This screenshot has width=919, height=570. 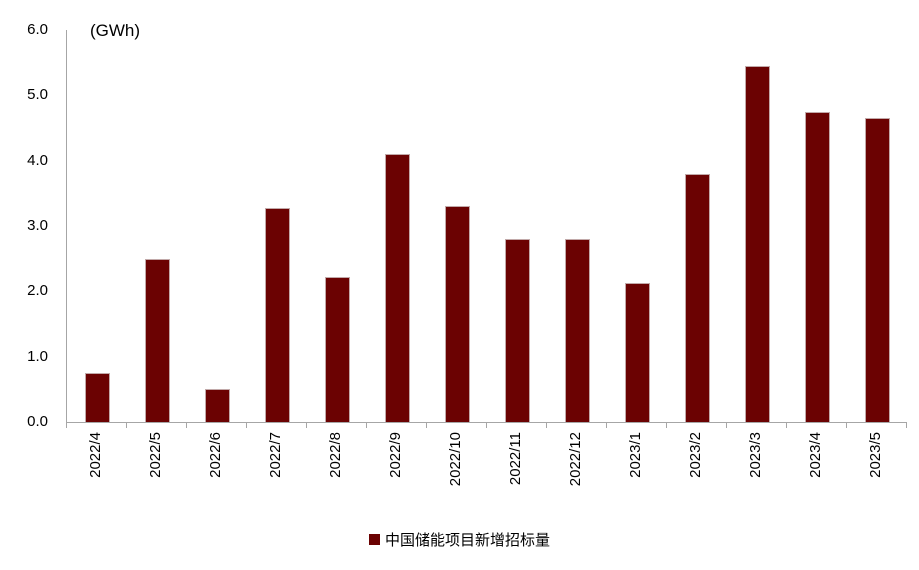 What do you see at coordinates (395, 455) in the screenshot?
I see `x-tick-label: 2022/9` at bounding box center [395, 455].